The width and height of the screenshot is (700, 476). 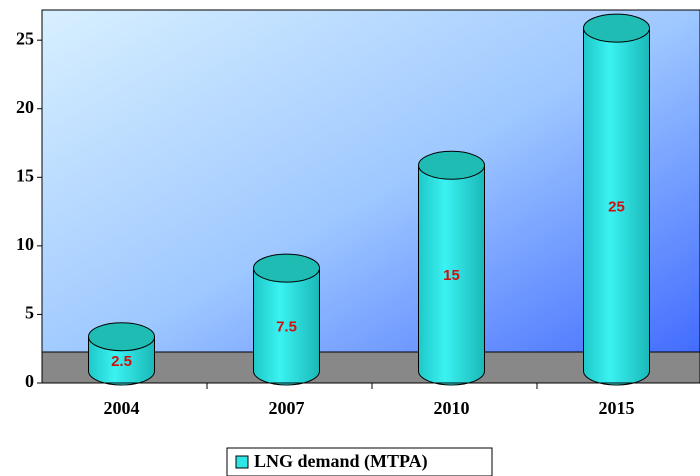 I want to click on legend-swatch, so click(x=242, y=462).